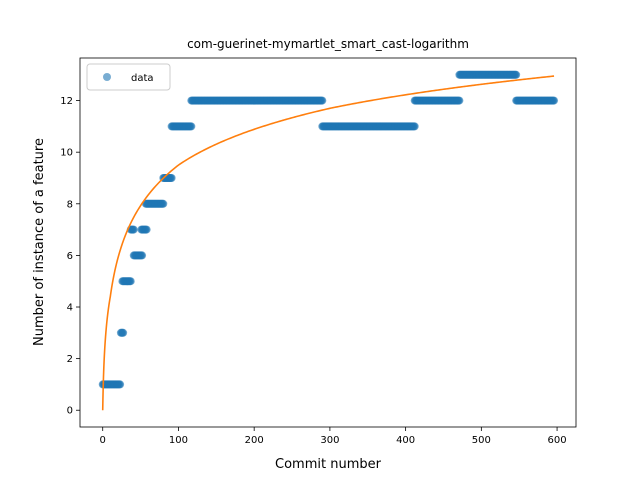  I want to click on x-tick-label: 0, so click(103, 440).